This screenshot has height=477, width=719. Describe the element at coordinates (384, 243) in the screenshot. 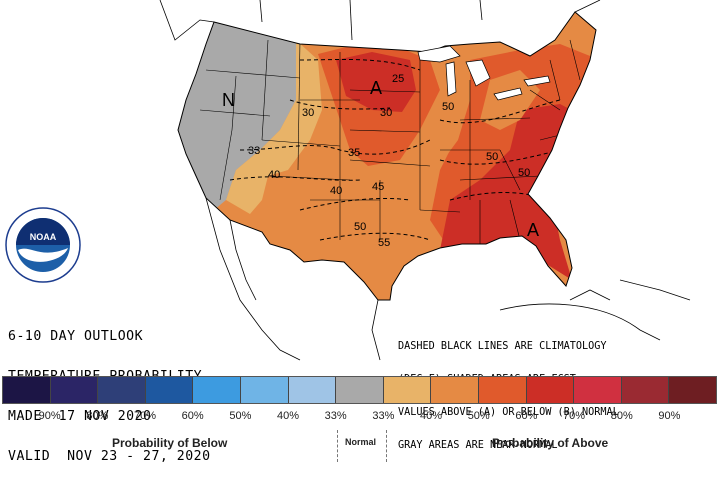

I see `contour-label: 55` at that location.